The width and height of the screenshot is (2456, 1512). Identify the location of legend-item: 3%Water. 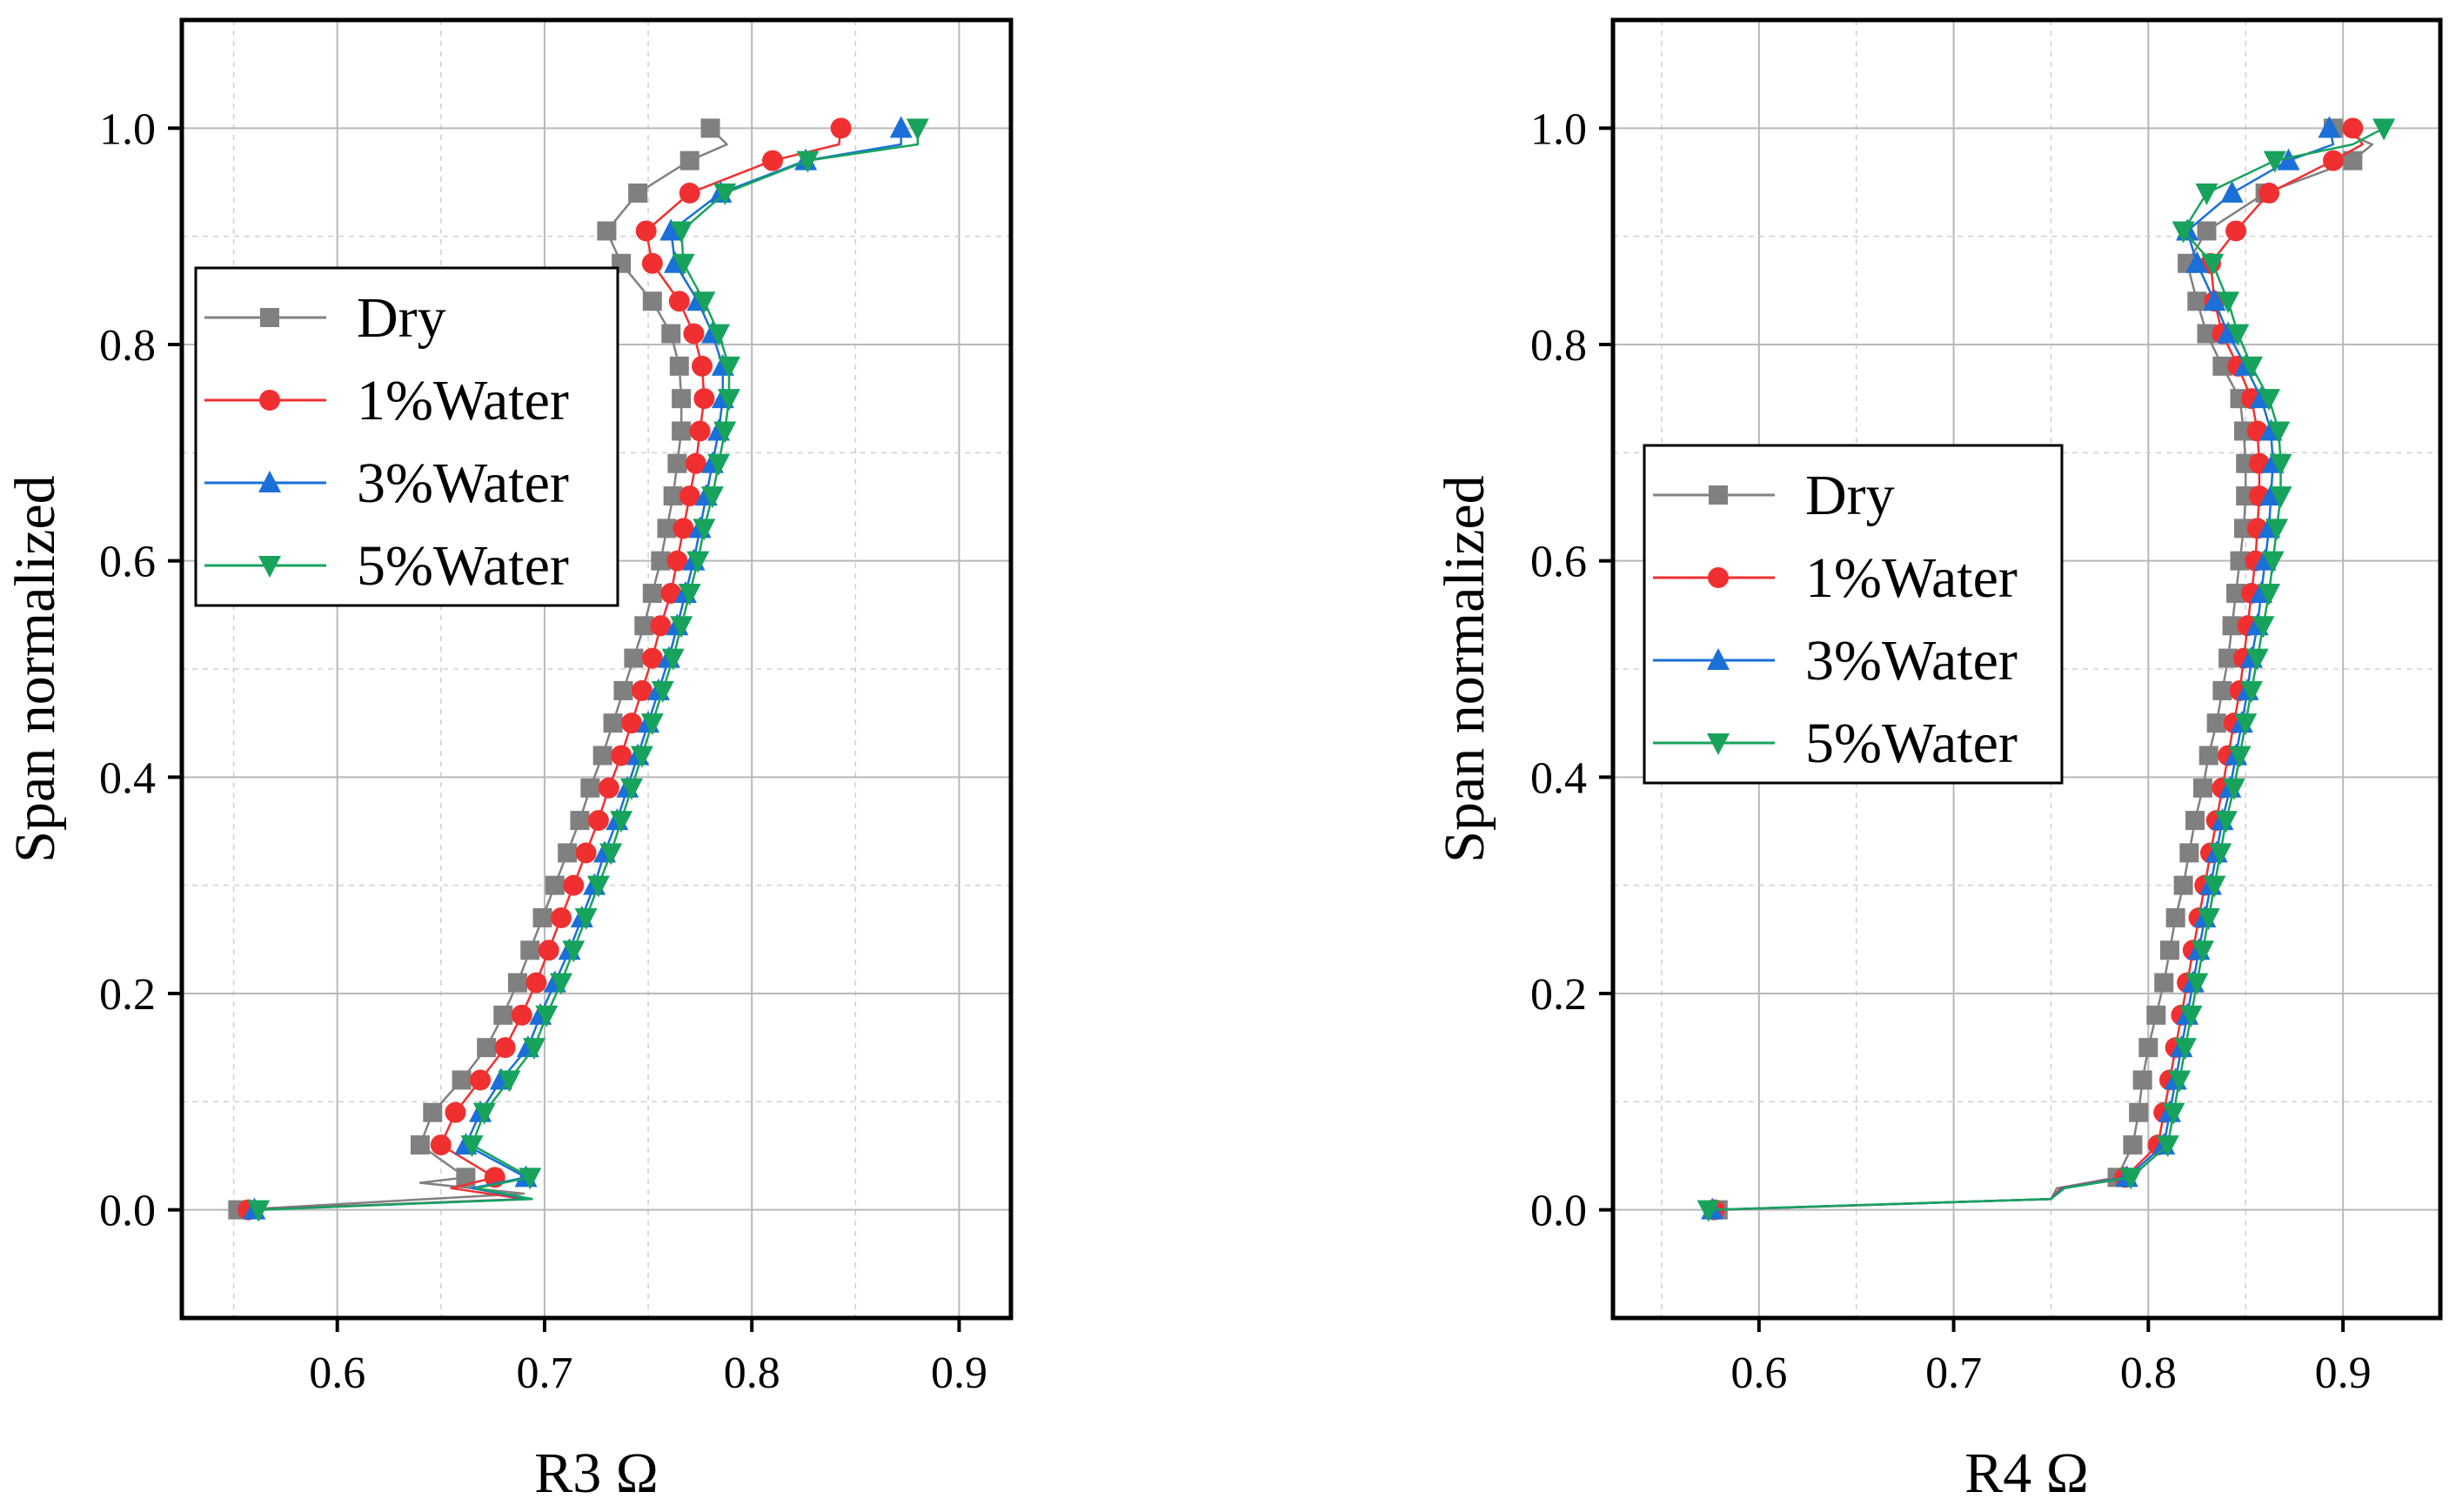
(1836, 660).